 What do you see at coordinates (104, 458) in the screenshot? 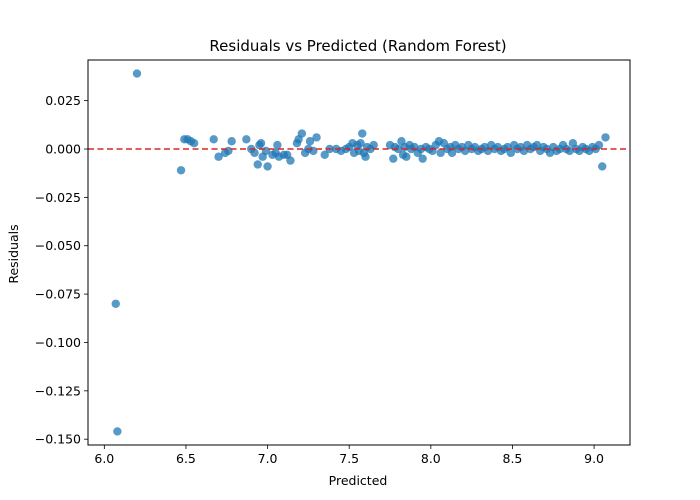
I see `x-tick-label: 6.0` at bounding box center [104, 458].